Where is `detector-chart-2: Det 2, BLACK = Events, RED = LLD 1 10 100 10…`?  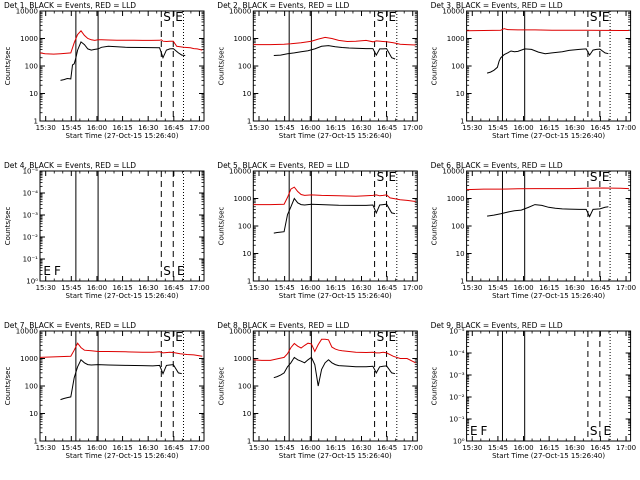
detector-chart-2: Det 2, BLACK = Events, RED = LLD 1 10 100 10… is located at coordinates (320, 70).